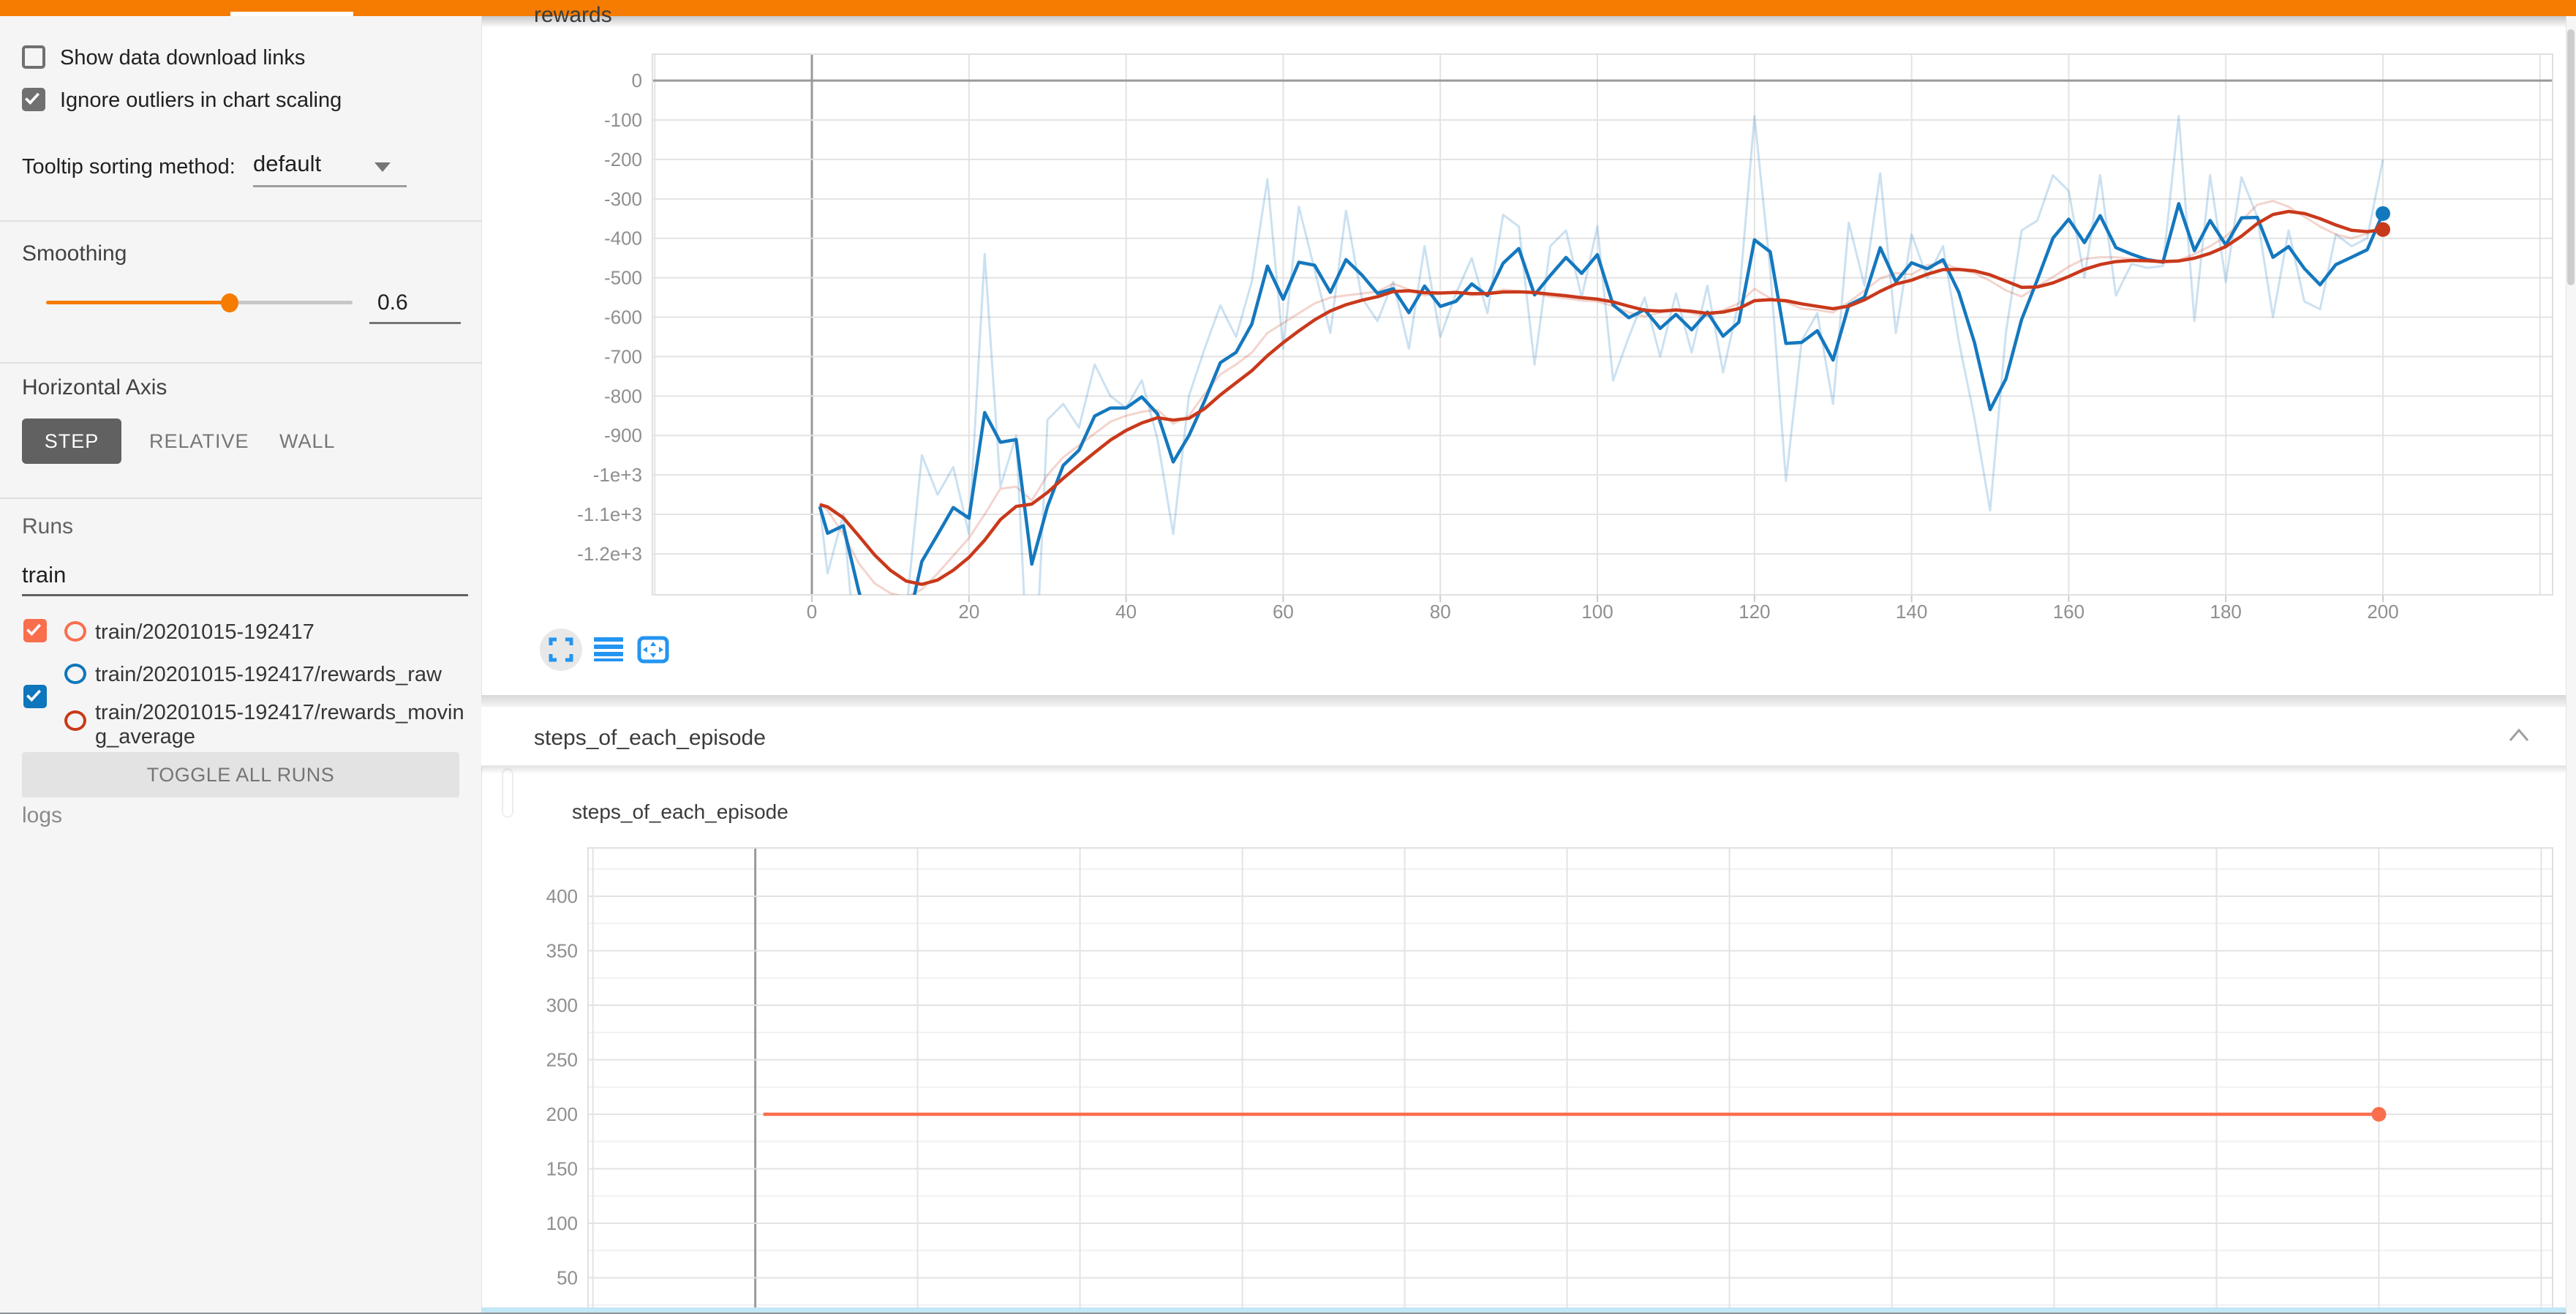 This screenshot has width=2576, height=1314. I want to click on expand-chart-icon, so click(561, 649).